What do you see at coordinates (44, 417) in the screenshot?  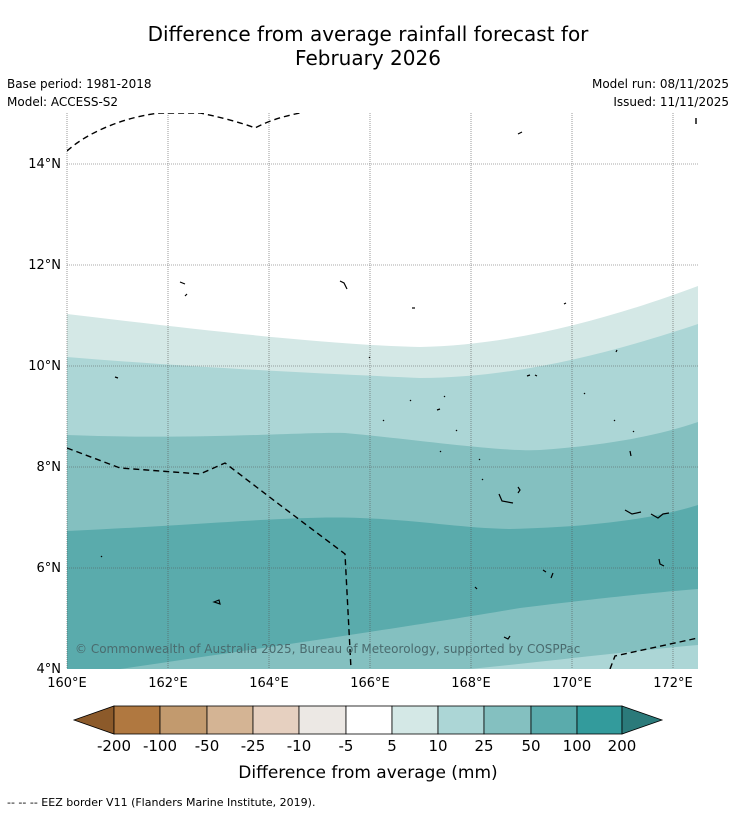 I see `lat-tick-labels: 4°N 6°N 8°N 10°N 12°N 14°N` at bounding box center [44, 417].